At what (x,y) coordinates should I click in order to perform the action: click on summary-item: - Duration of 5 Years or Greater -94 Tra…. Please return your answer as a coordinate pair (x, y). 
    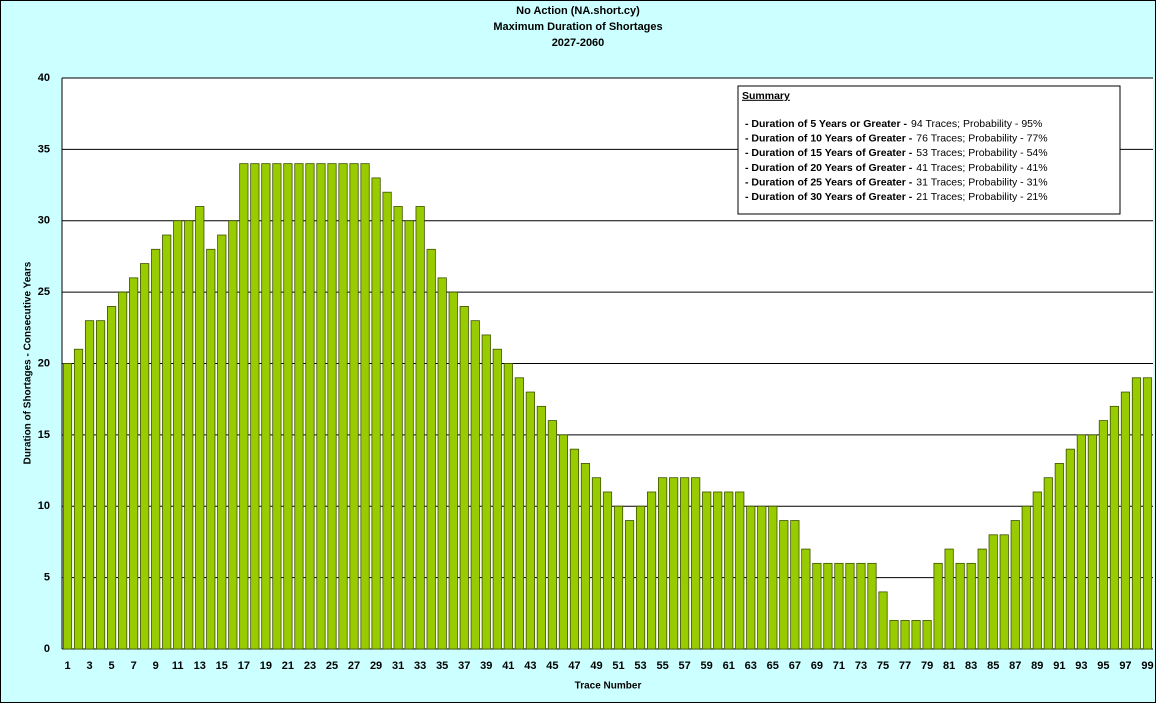
    Looking at the image, I should click on (893, 124).